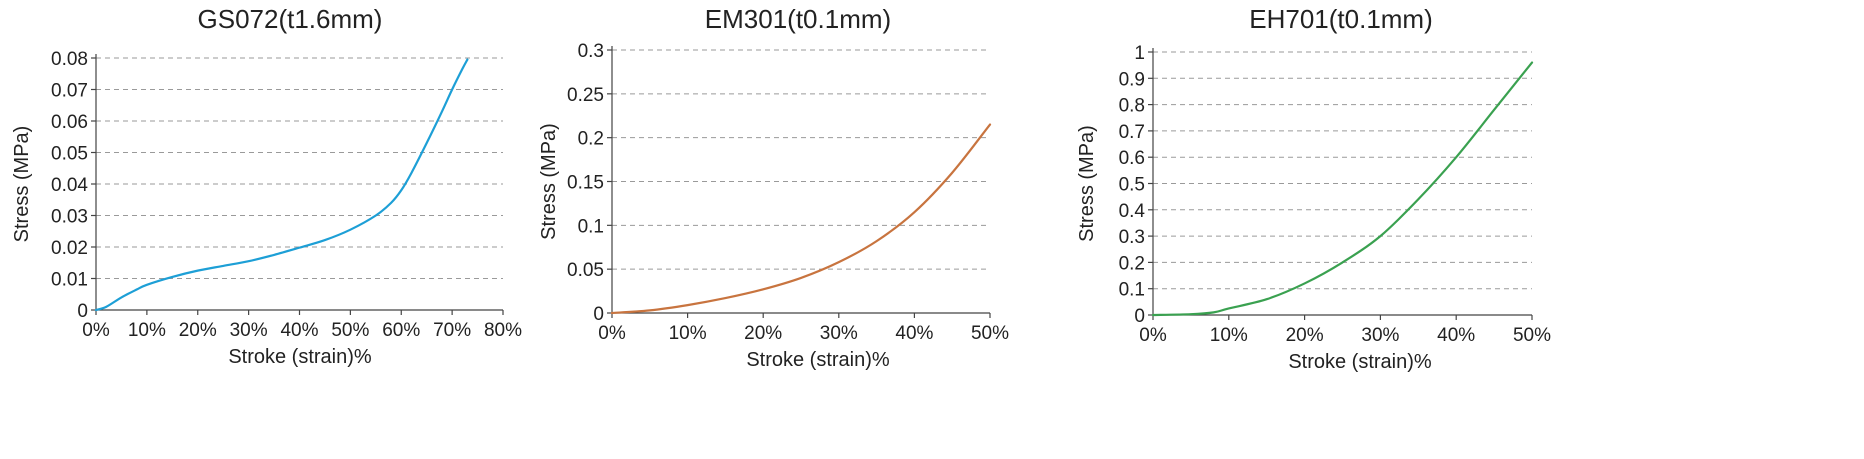 The image size is (1864, 459). I want to click on y-tick-label: 0.6, so click(1132, 158).